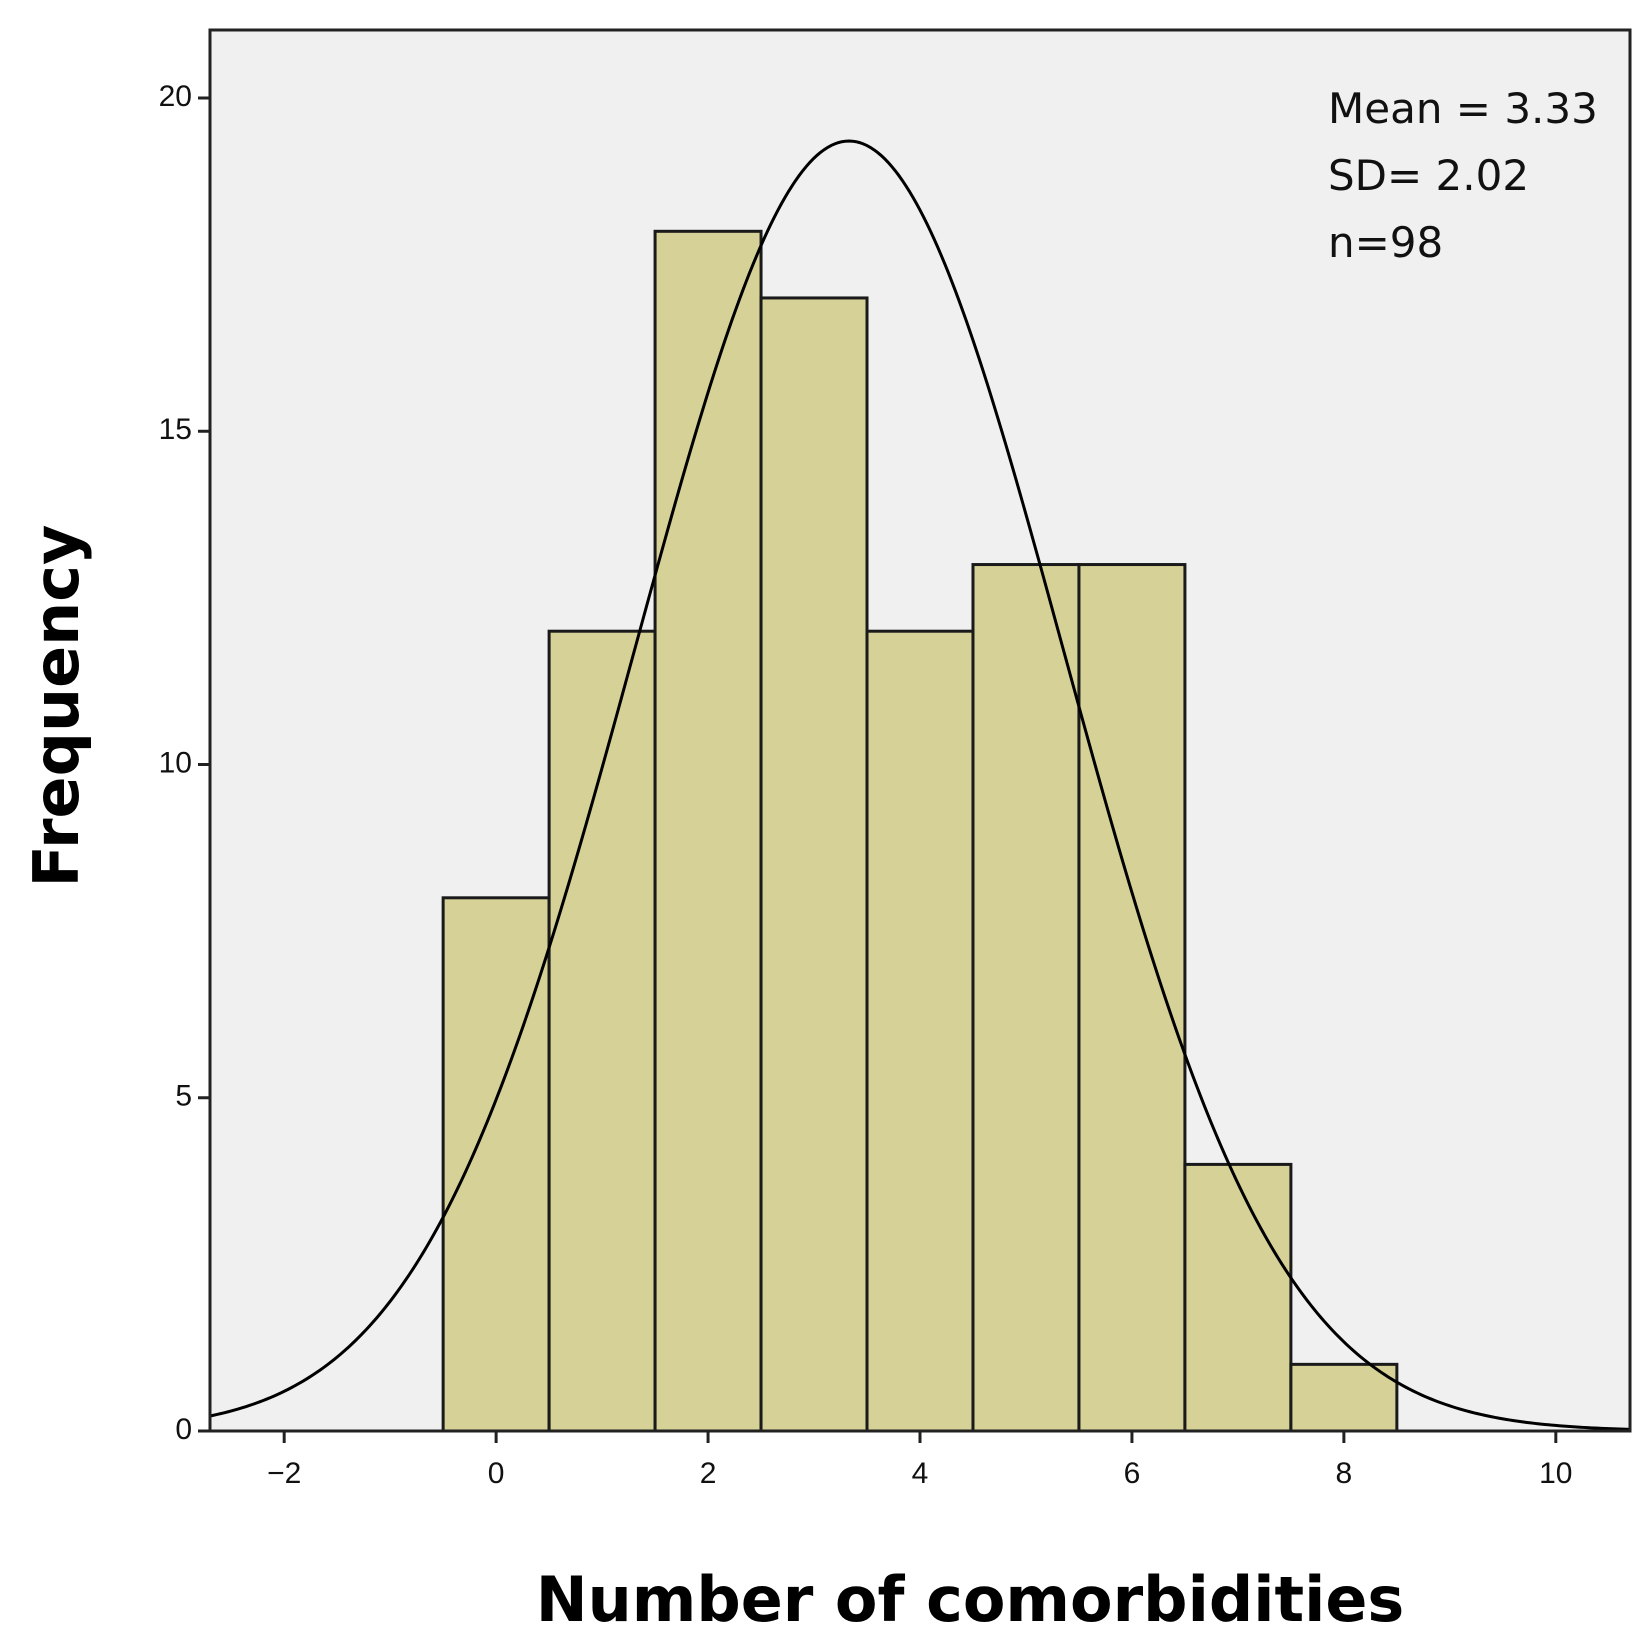  I want to click on stats-sd: SD= 2.02, so click(1428, 175).